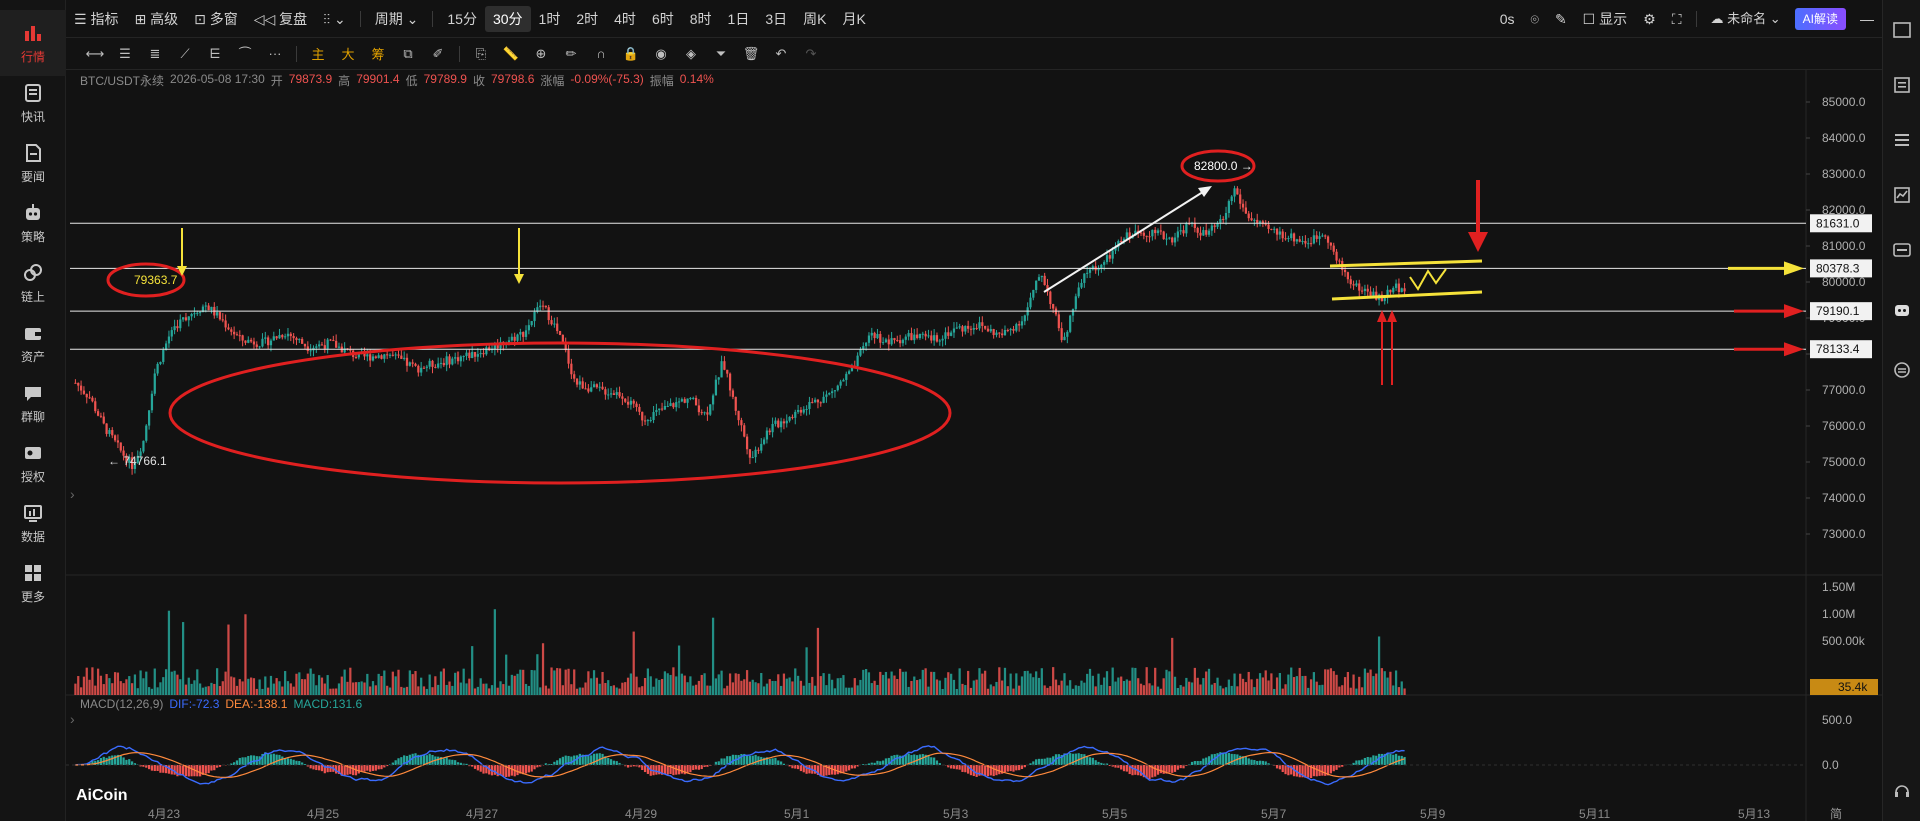  Describe the element at coordinates (408, 53) in the screenshot. I see `compare-icon: ⧉` at that location.